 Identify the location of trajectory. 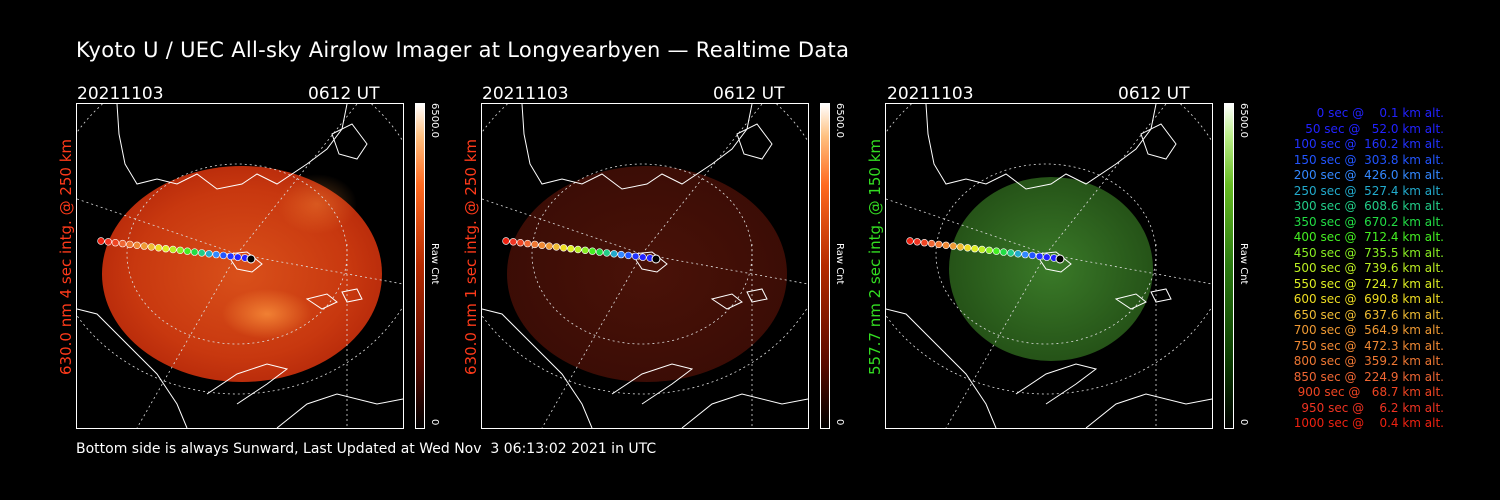
(176, 250).